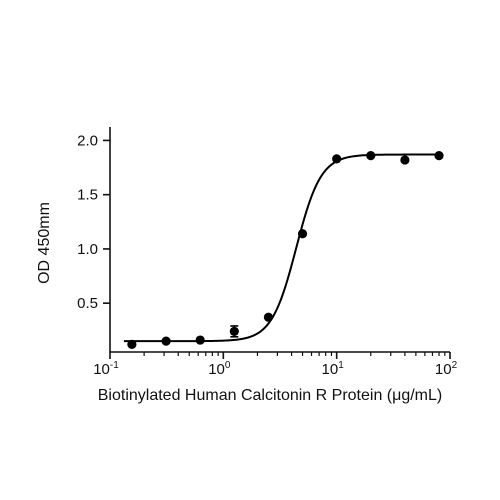 The height and width of the screenshot is (500, 500). I want to click on y-tick-label: 2.0, so click(87, 140).